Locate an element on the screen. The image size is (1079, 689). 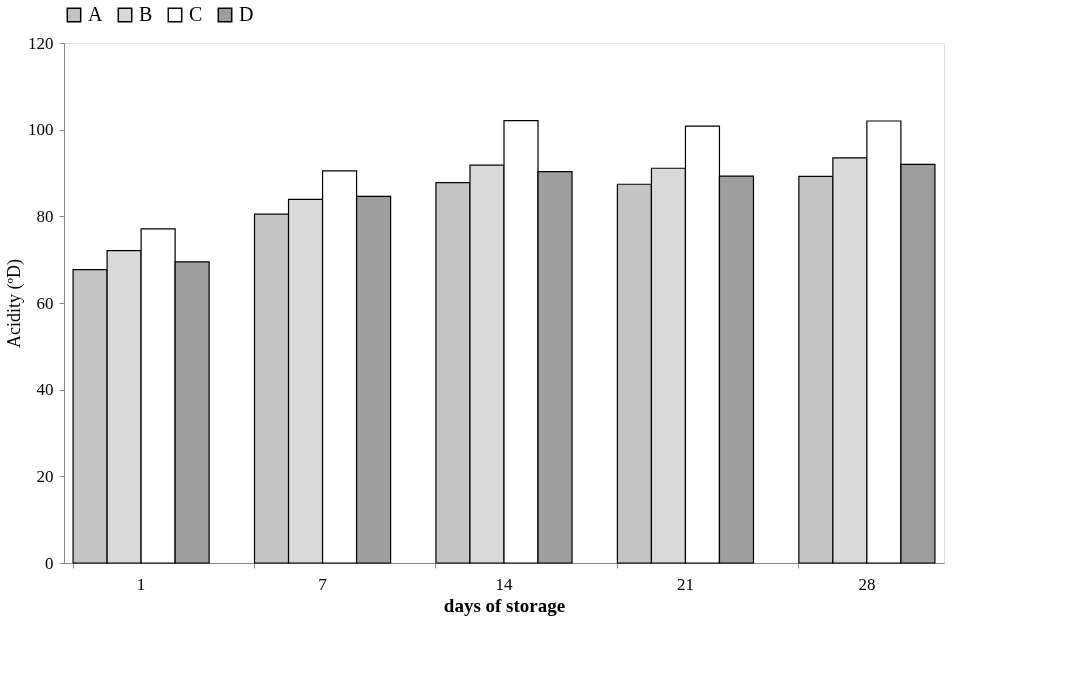
x-tick-label: 28 is located at coordinates (867, 584).